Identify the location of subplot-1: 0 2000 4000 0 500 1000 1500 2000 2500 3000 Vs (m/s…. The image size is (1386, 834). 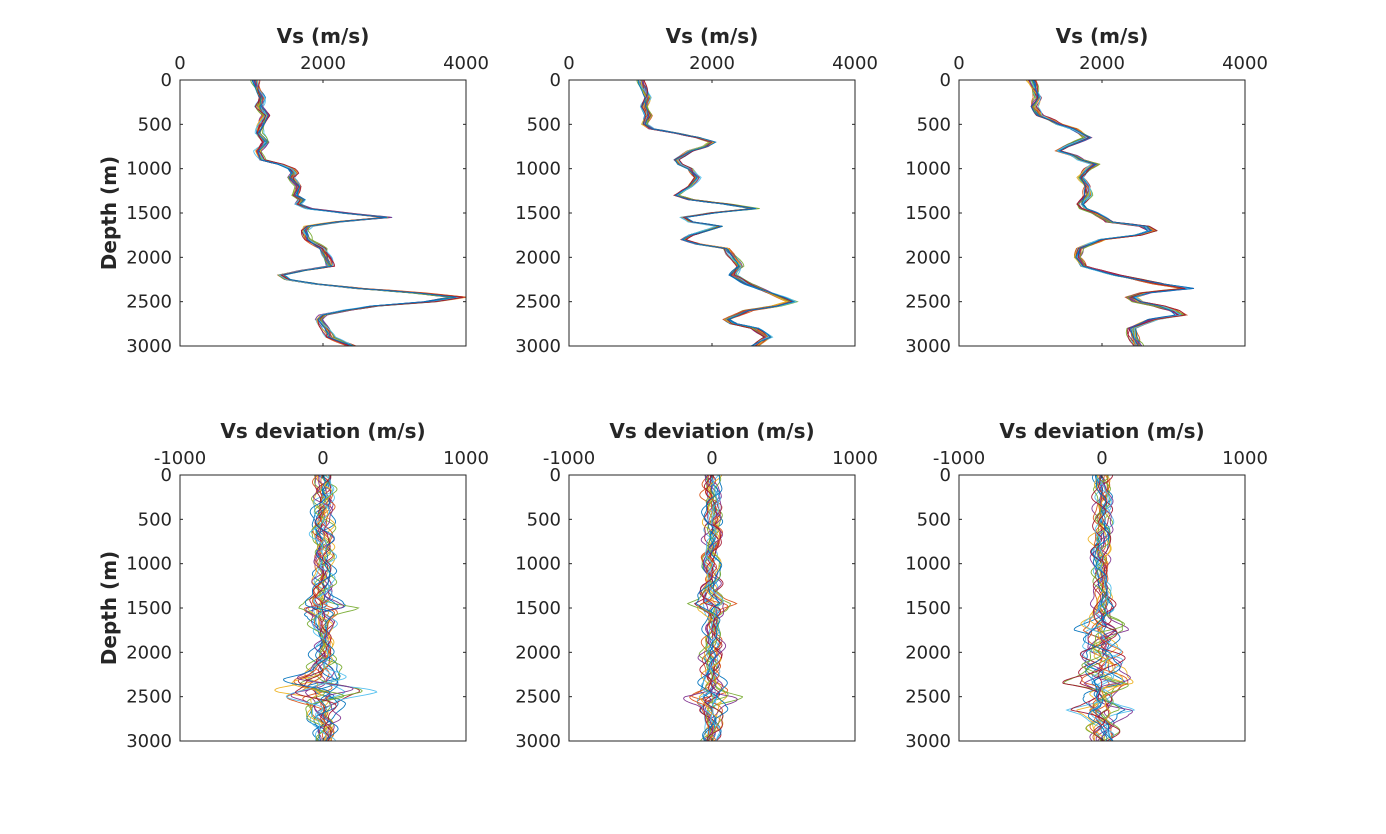
(293, 190).